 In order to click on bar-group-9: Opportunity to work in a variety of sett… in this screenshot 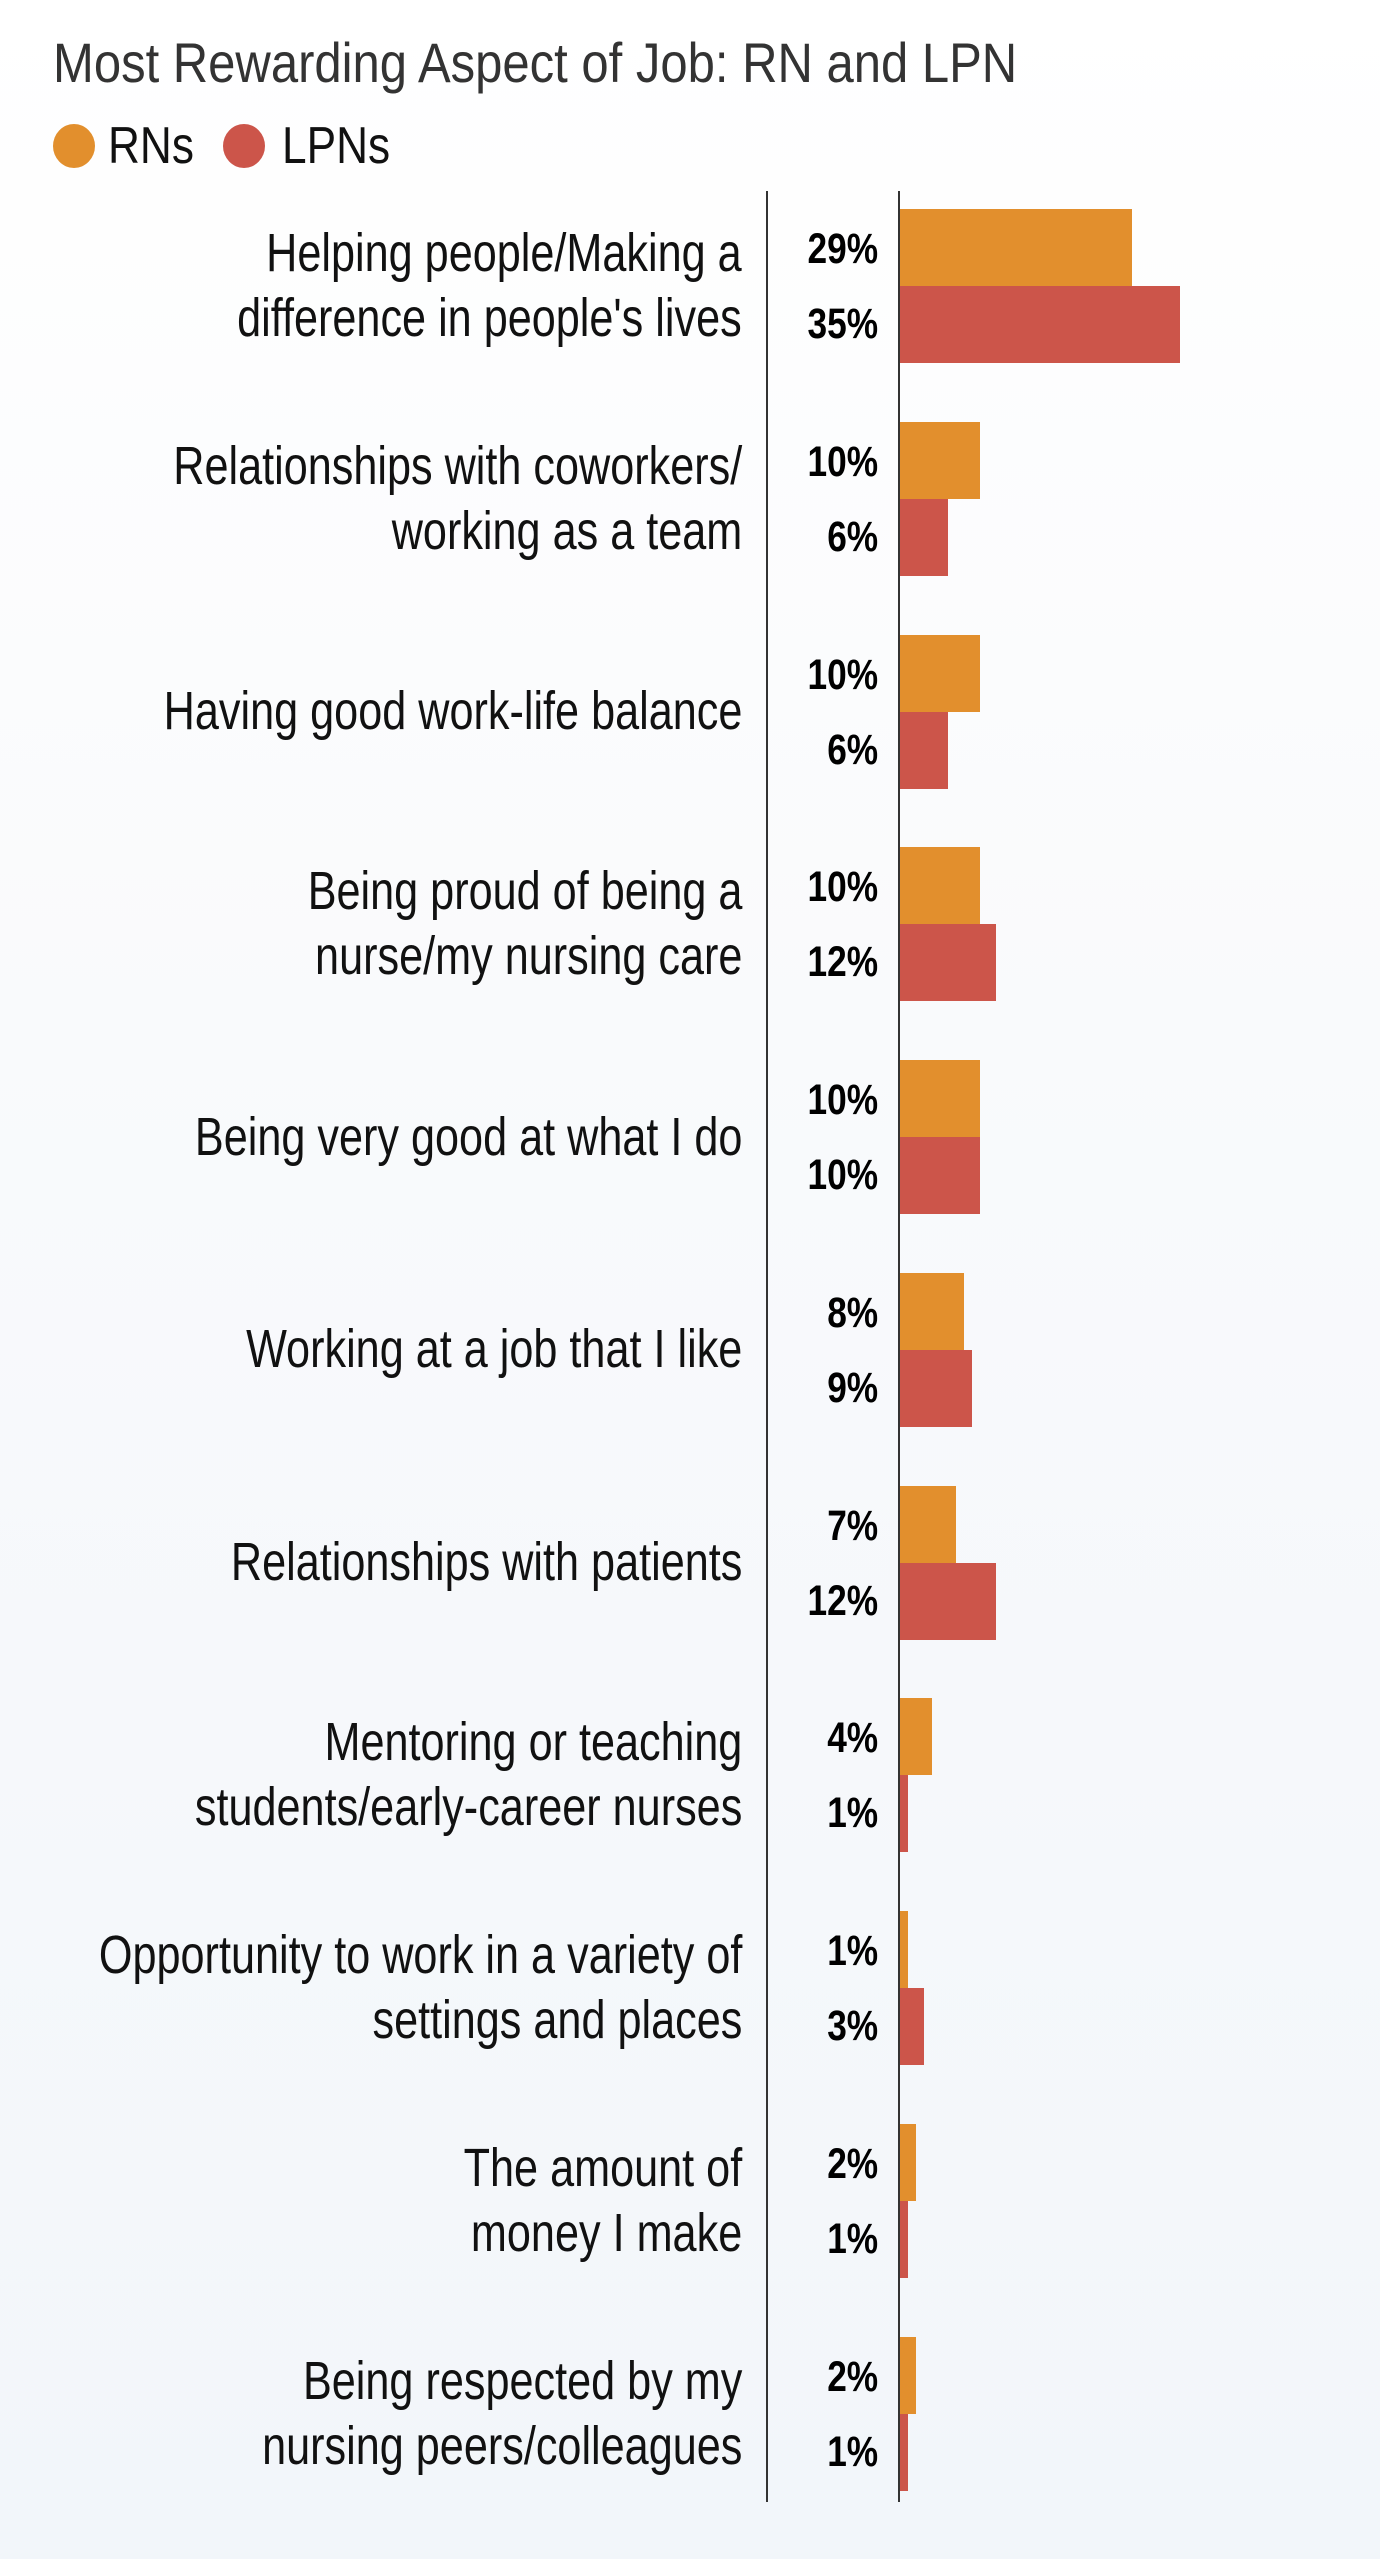, I will do `click(690, 1988)`.